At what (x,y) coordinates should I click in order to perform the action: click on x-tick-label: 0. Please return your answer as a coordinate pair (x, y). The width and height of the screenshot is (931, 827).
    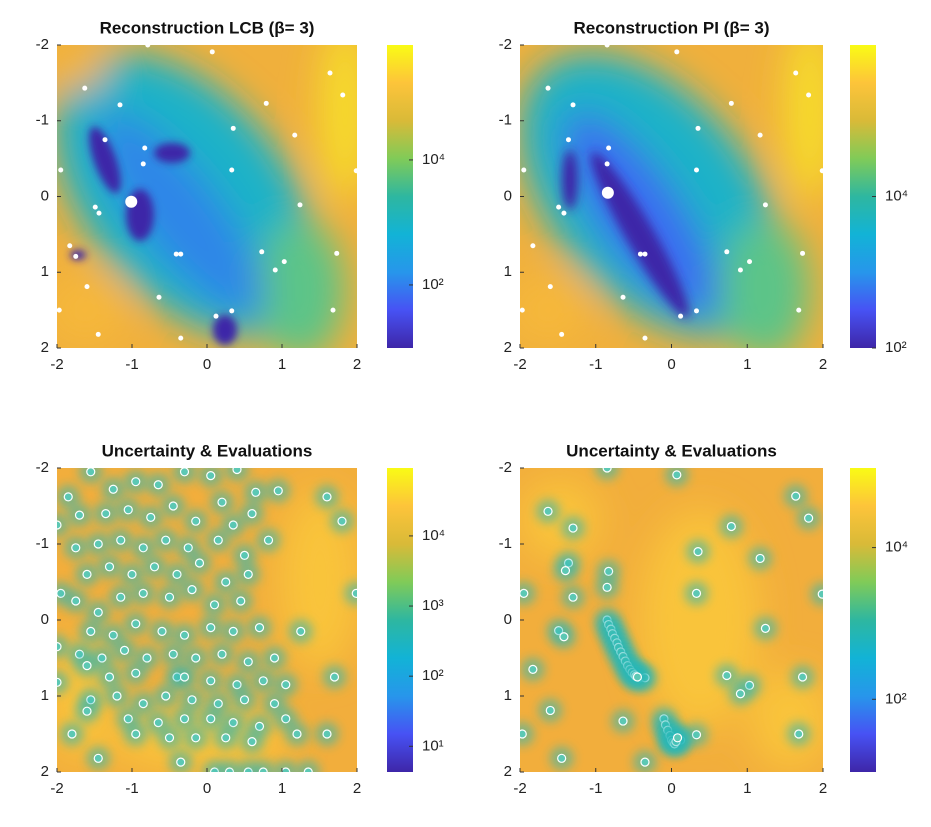
    Looking at the image, I should click on (207, 788).